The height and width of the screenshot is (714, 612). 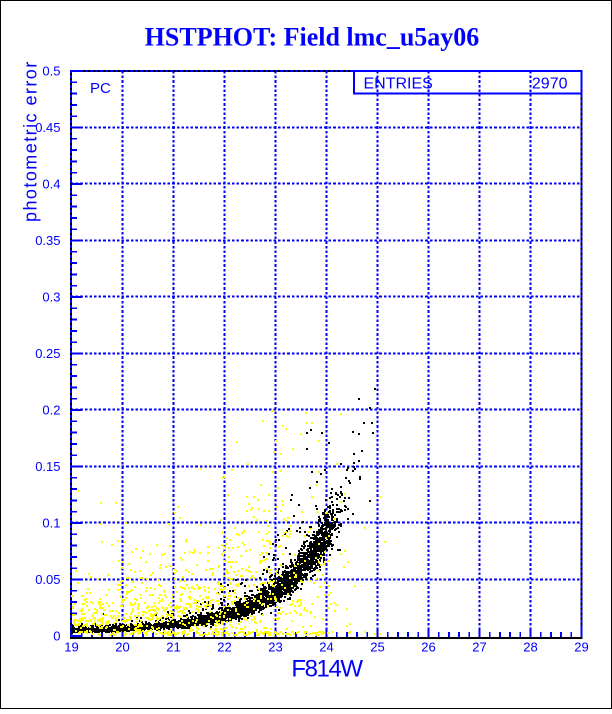 What do you see at coordinates (51, 410) in the screenshot?
I see `svg-text: 0.2` at bounding box center [51, 410].